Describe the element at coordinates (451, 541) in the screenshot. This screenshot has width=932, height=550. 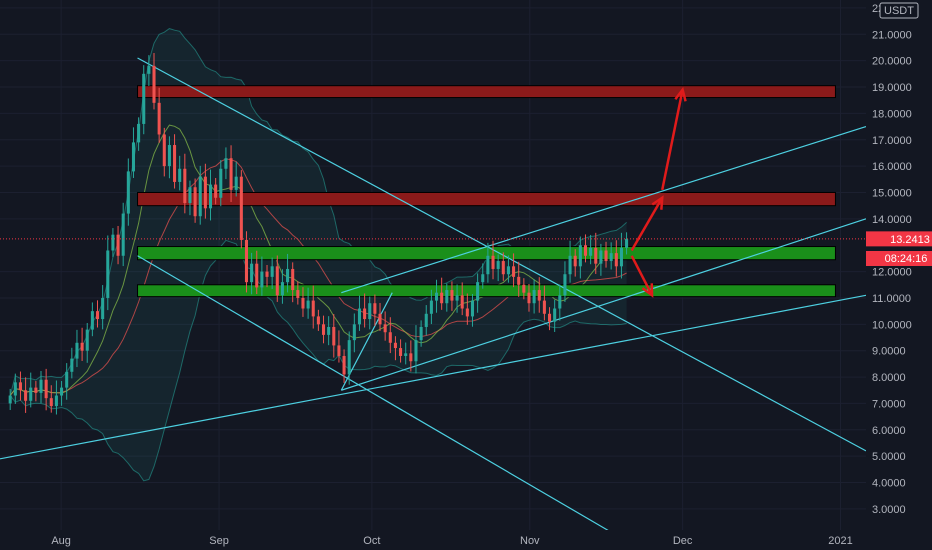
I see `time-axis-ticks: Aug Sep Oct Nov Dec 2021` at that location.